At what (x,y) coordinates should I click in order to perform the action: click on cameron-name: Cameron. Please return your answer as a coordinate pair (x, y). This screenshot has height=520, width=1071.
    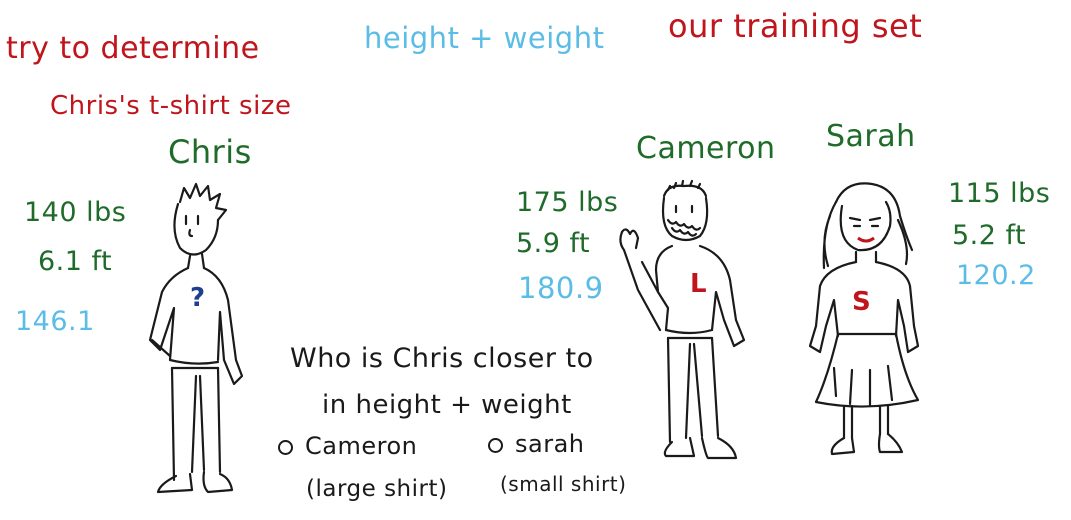
    Looking at the image, I should click on (706, 148).